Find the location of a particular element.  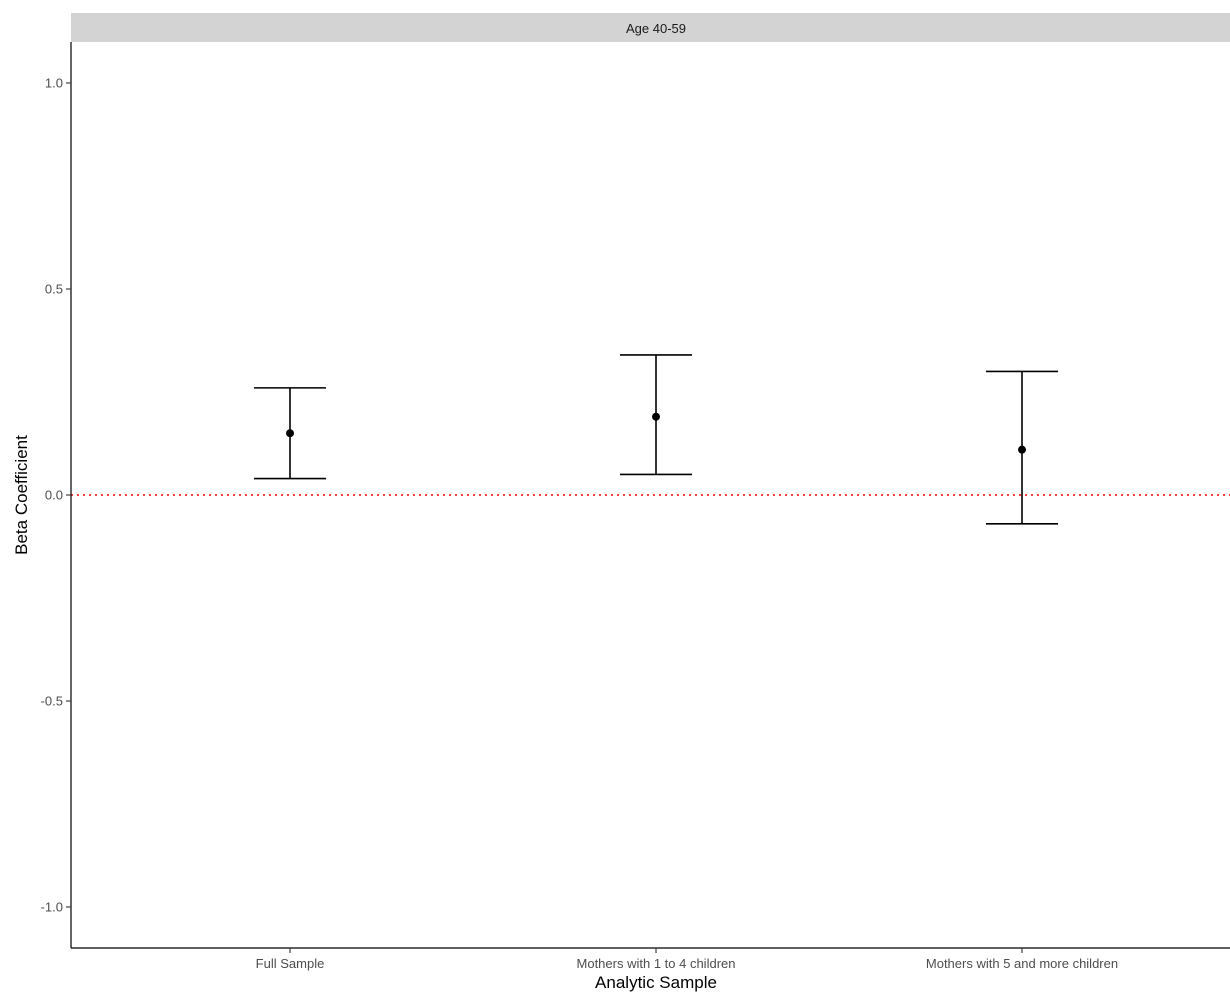

facet-strip-background is located at coordinates (650, 27).